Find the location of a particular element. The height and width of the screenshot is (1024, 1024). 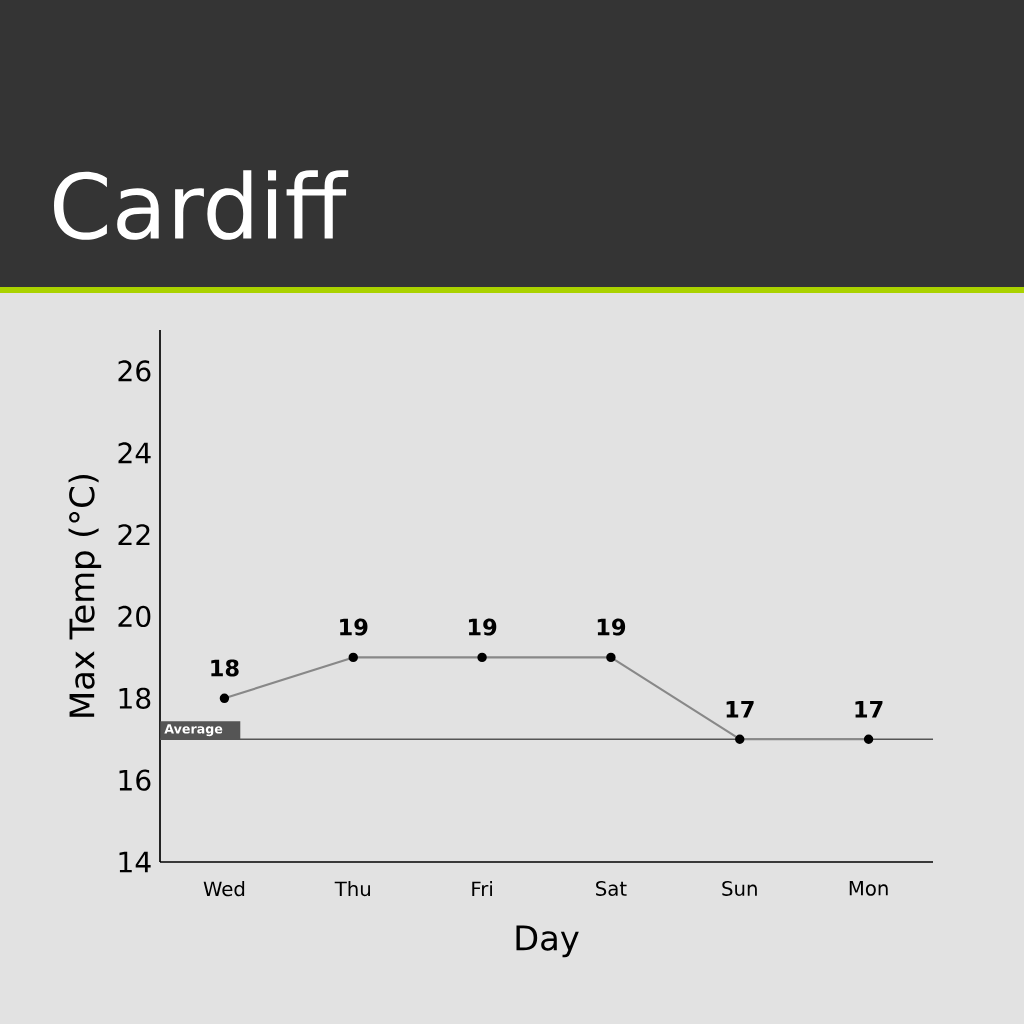

x-axis-title: Day is located at coordinates (547, 941).